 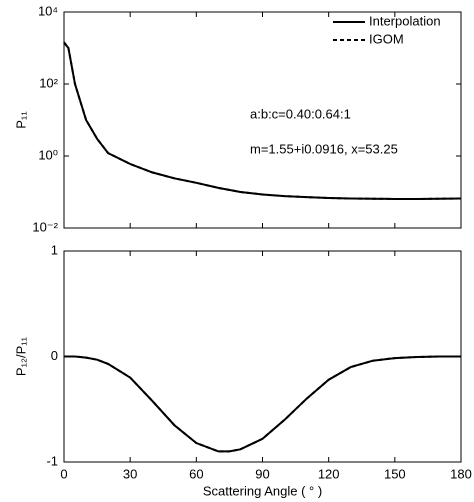 I want to click on legend-label: IGOM, so click(x=386, y=38).